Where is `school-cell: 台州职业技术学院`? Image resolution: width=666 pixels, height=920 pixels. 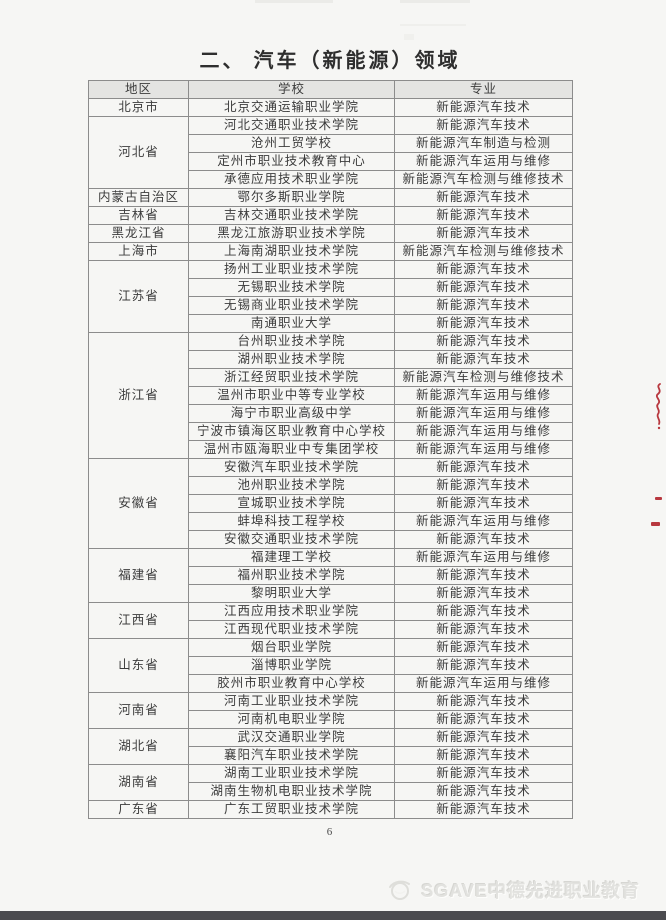 school-cell: 台州职业技术学院 is located at coordinates (291, 341).